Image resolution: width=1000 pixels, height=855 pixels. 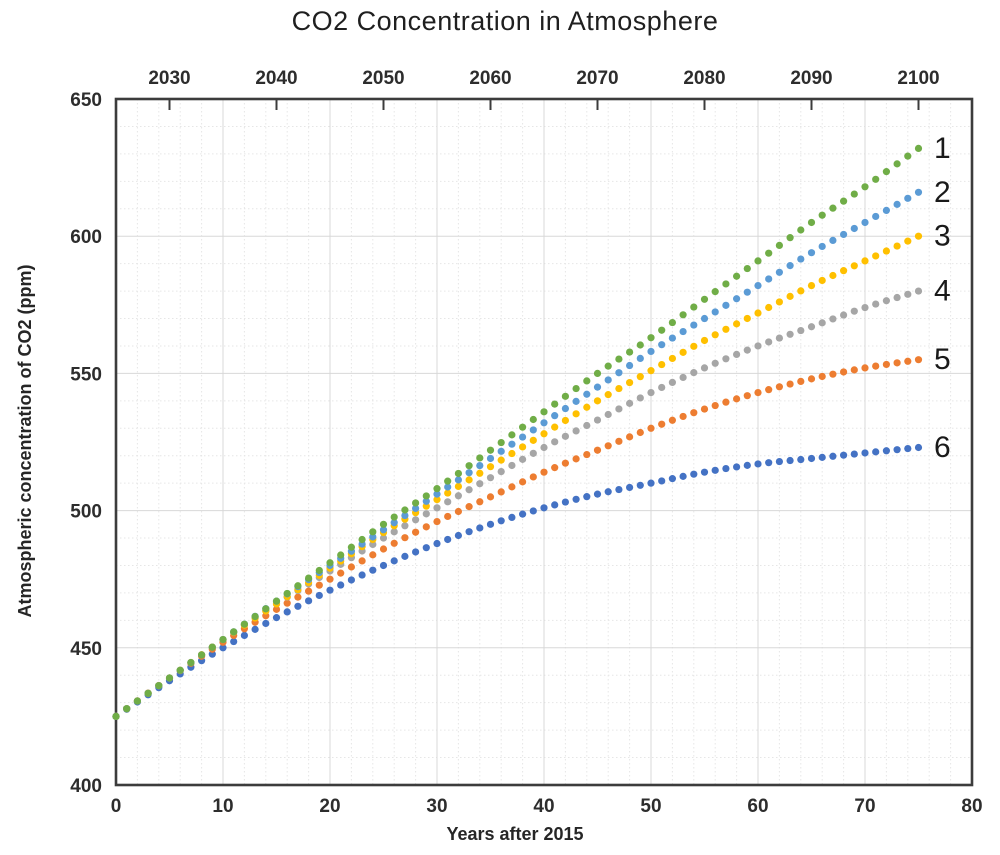 I want to click on series-label-6: 6, so click(x=942, y=447).